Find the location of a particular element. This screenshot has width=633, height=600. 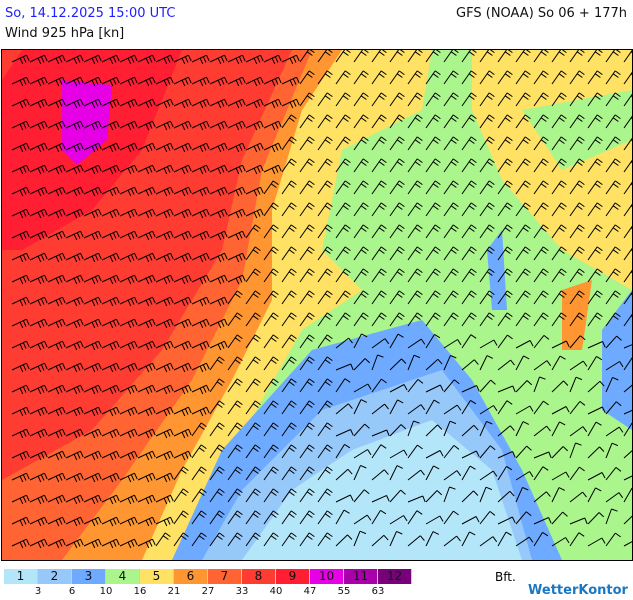

legend-class-5: 5 is located at coordinates (157, 576).